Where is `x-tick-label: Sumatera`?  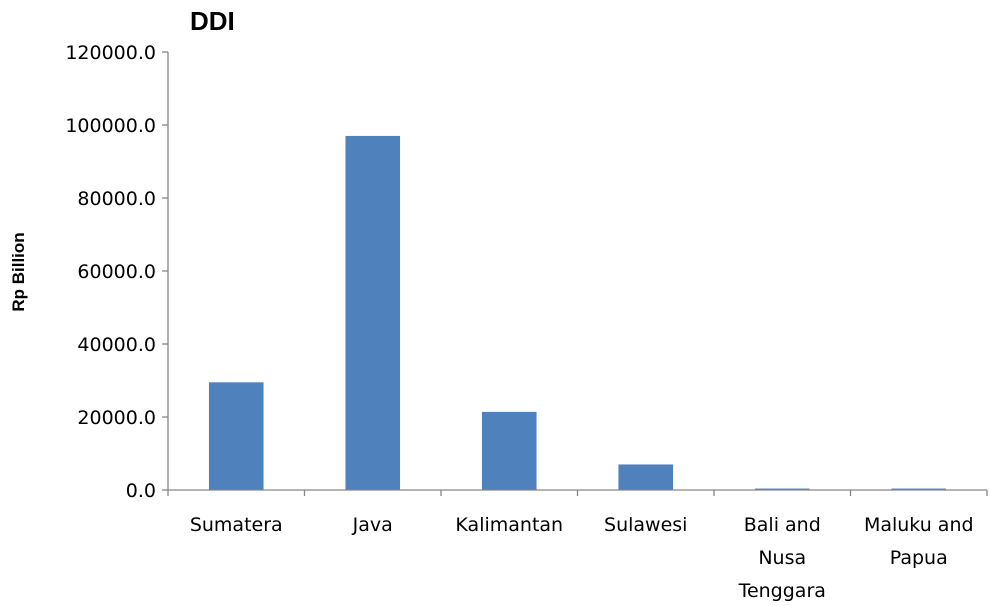
x-tick-label: Sumatera is located at coordinates (236, 525).